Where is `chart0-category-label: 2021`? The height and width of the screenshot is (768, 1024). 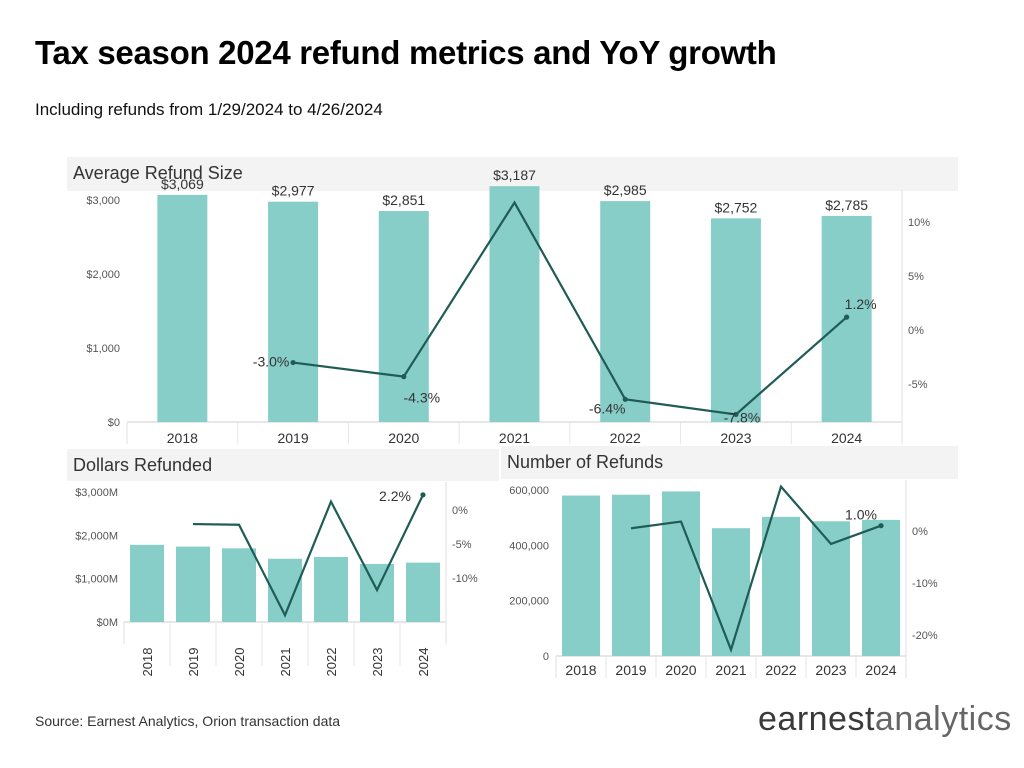
chart0-category-label: 2021 is located at coordinates (514, 438).